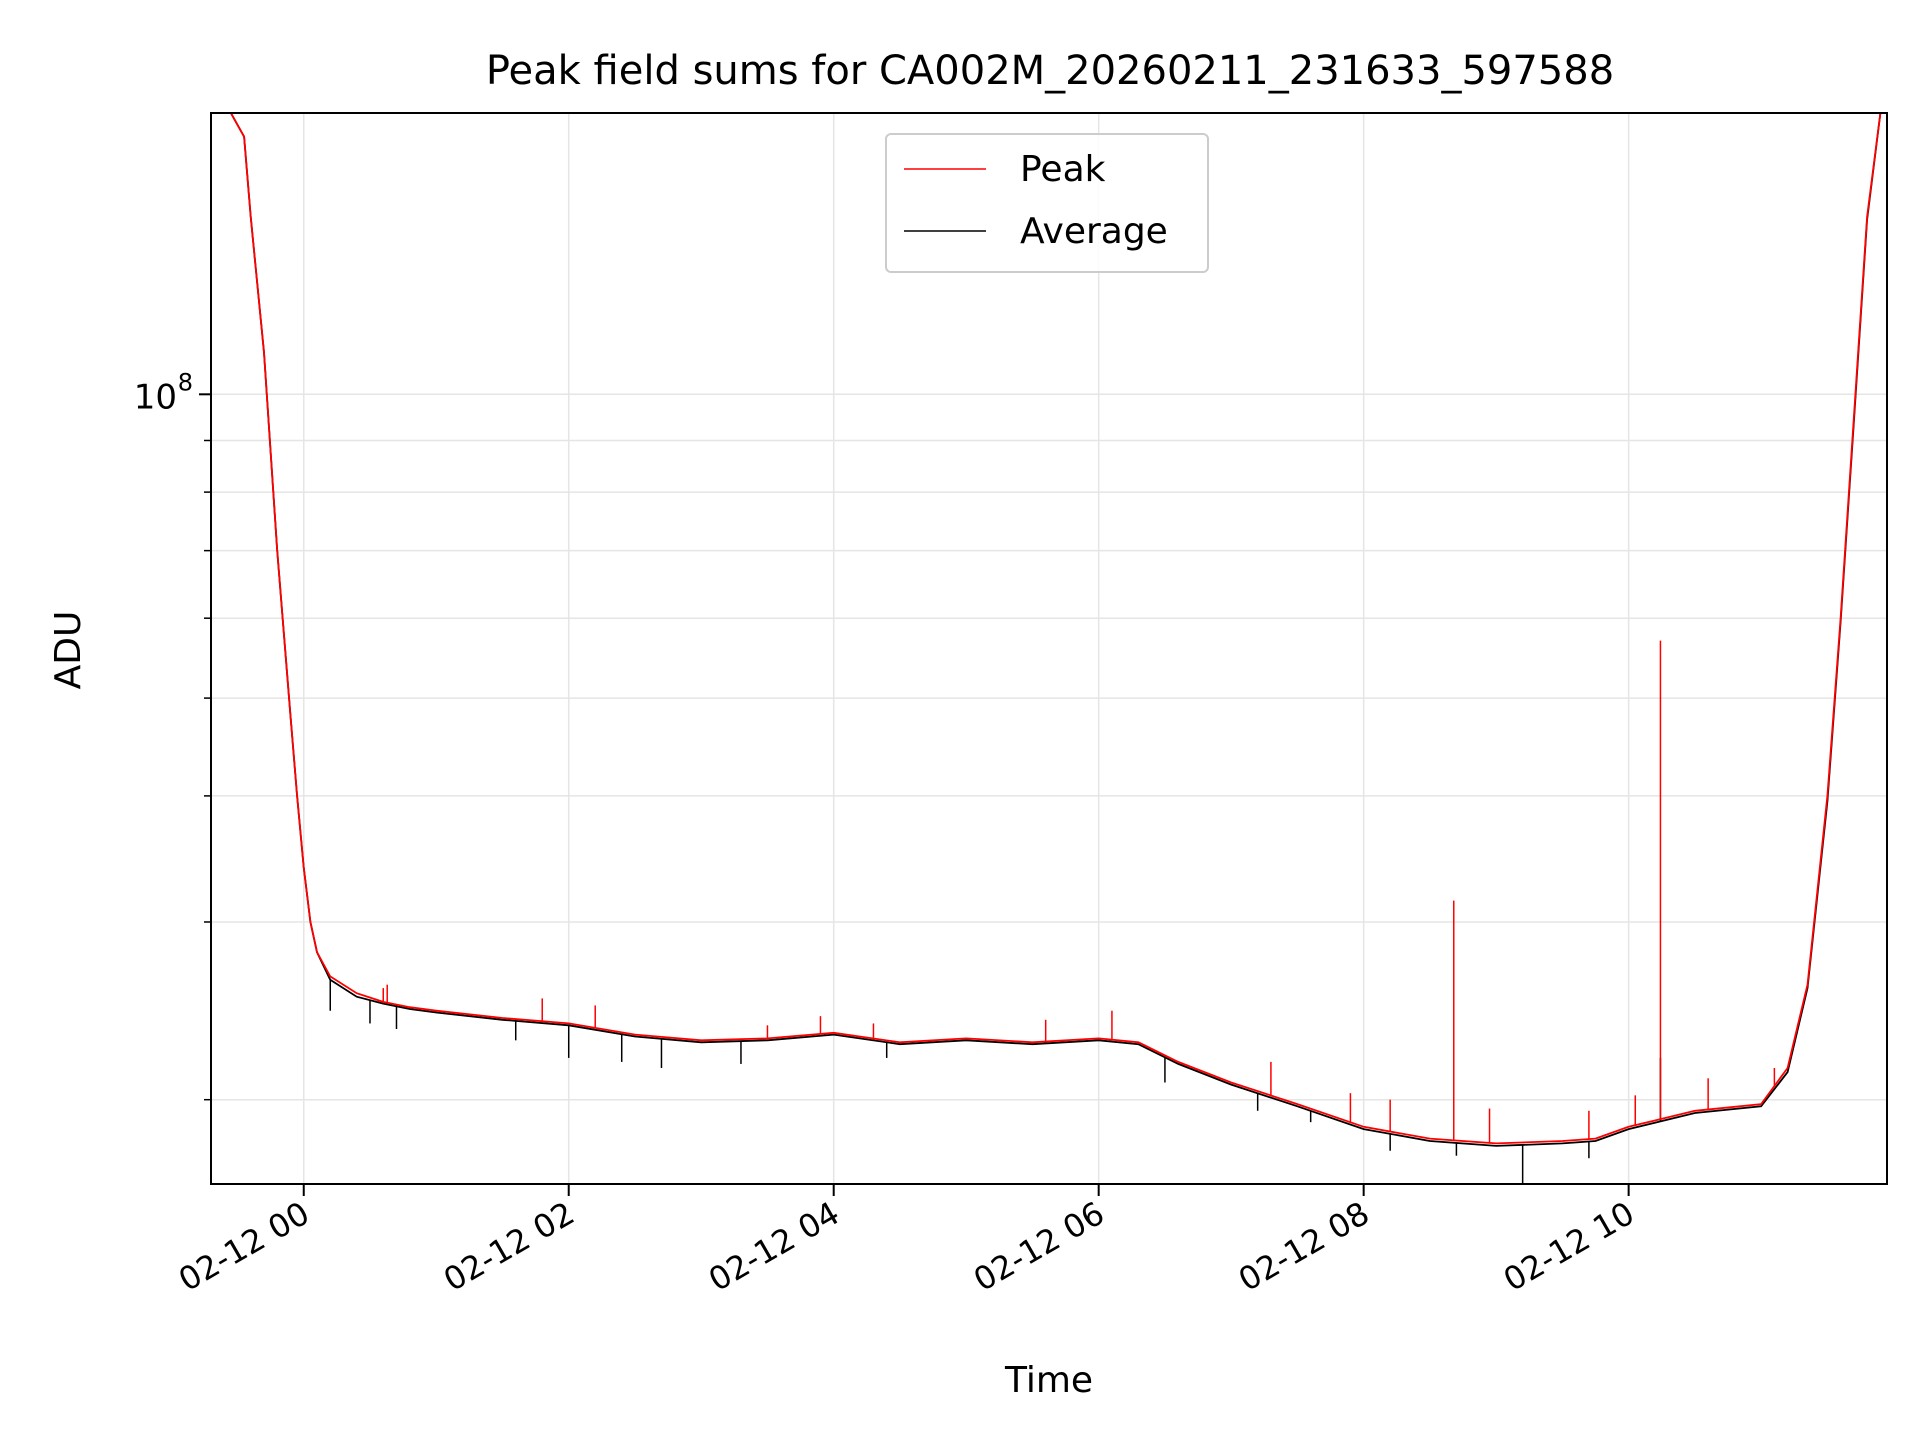  I want to click on y-tick-label: 10, so click(155, 397).